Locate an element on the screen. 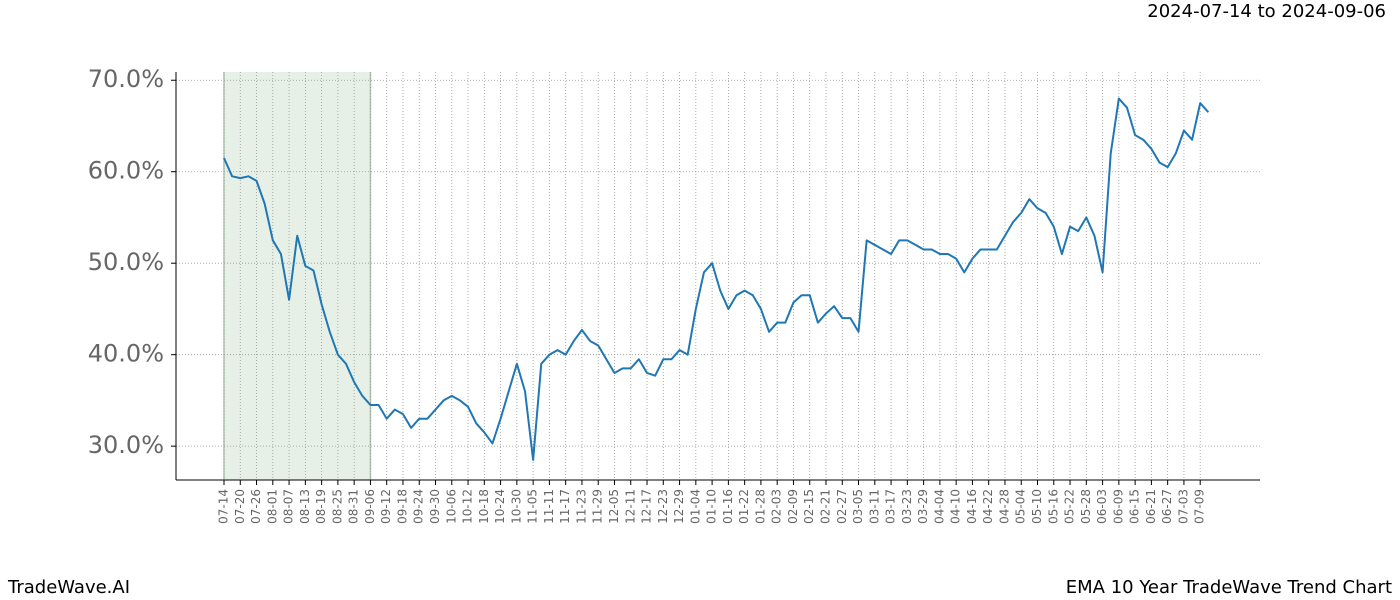 The width and height of the screenshot is (1400, 600). x-tick-label: 04-22 is located at coordinates (988, 506).